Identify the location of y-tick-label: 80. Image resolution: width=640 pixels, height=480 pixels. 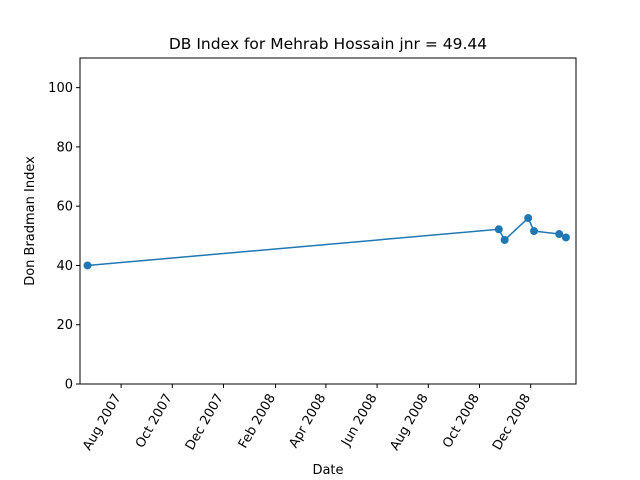
(64, 147).